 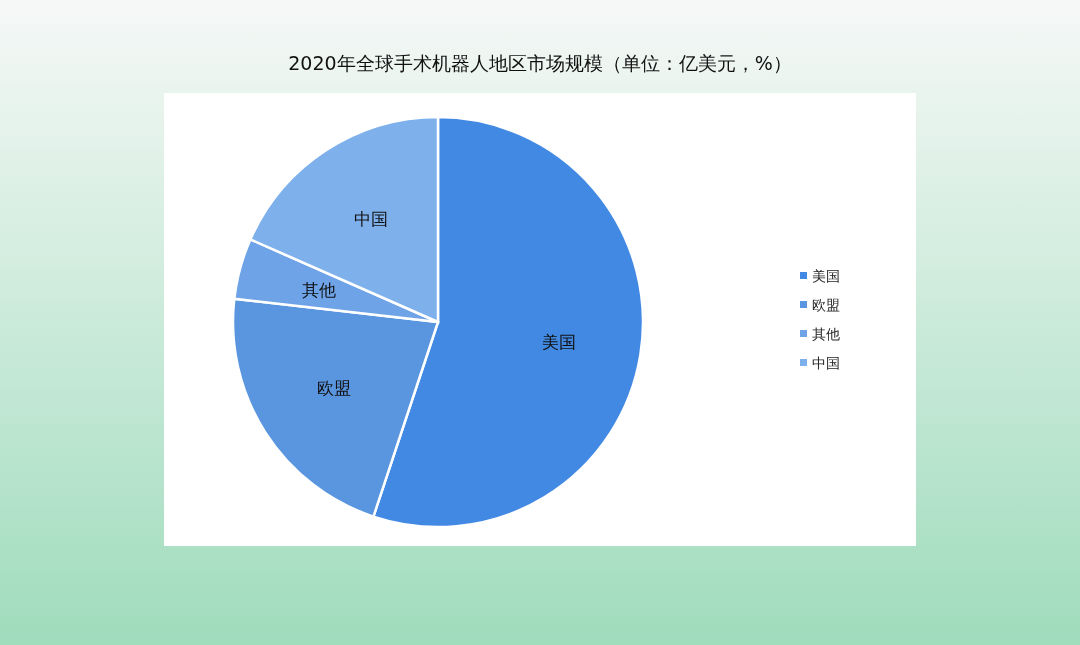 I want to click on chart-title: 2020年全球手术机器人地区市场规模（单位：亿美元，%）, so click(x=540, y=63).